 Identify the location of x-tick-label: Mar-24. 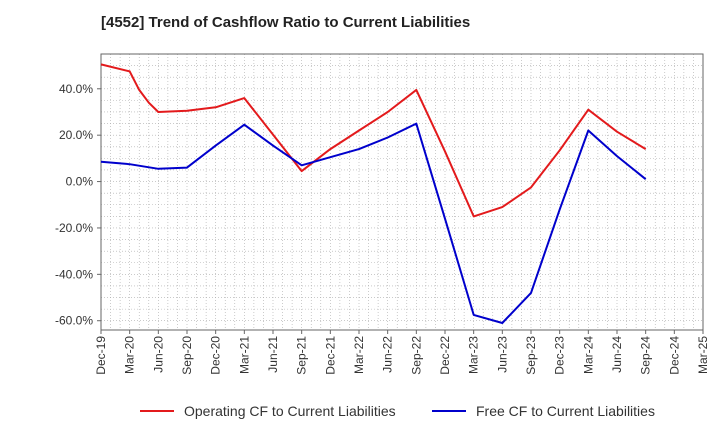
(588, 355).